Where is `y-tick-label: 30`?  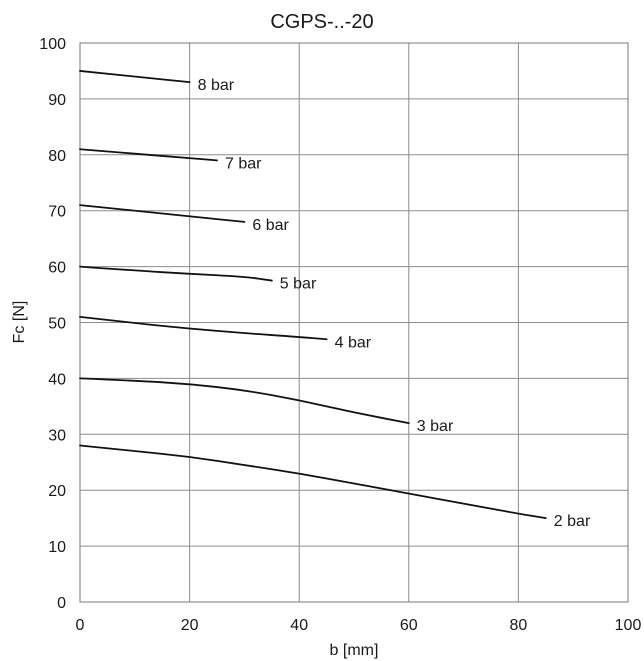
y-tick-label: 30 is located at coordinates (57, 435).